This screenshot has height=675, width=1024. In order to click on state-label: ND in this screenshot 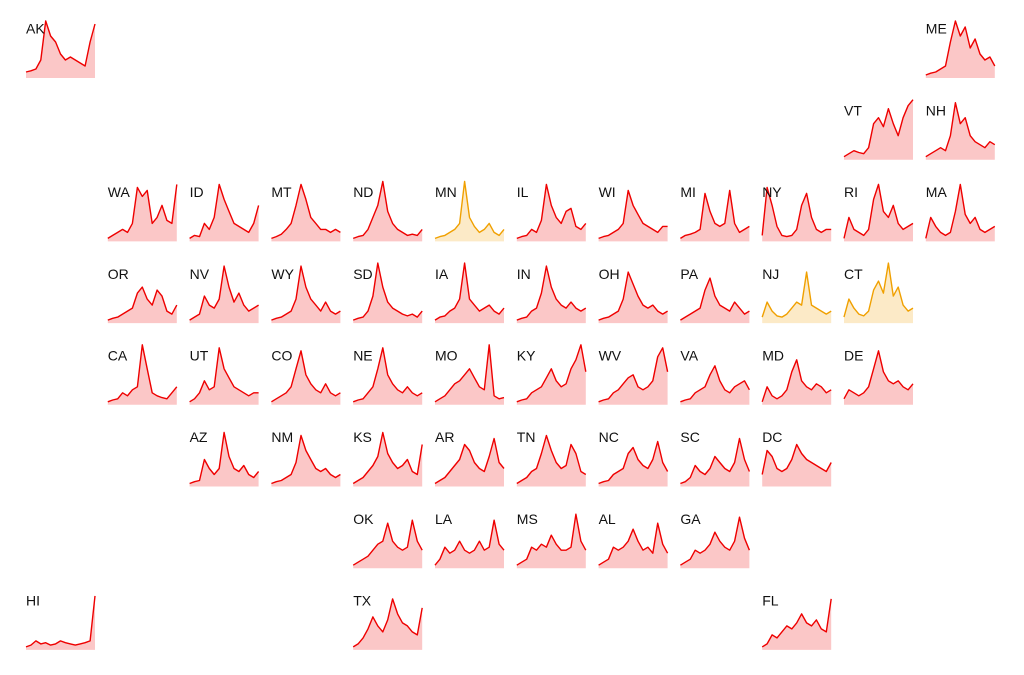, I will do `click(363, 192)`.